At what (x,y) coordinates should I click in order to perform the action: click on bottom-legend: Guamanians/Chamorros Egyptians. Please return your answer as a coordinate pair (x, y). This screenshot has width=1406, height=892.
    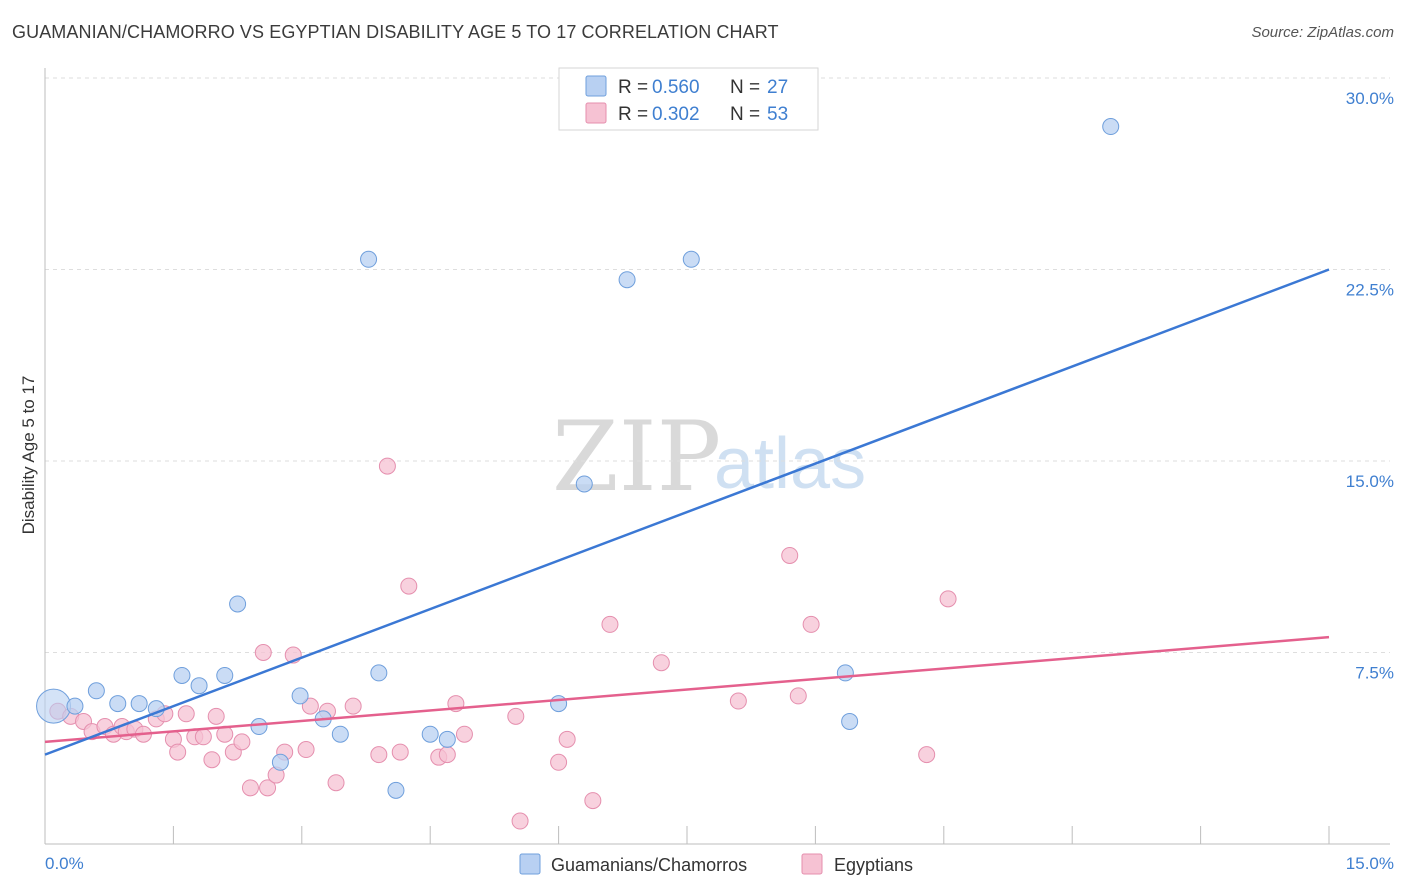
    Looking at the image, I should click on (716, 864).